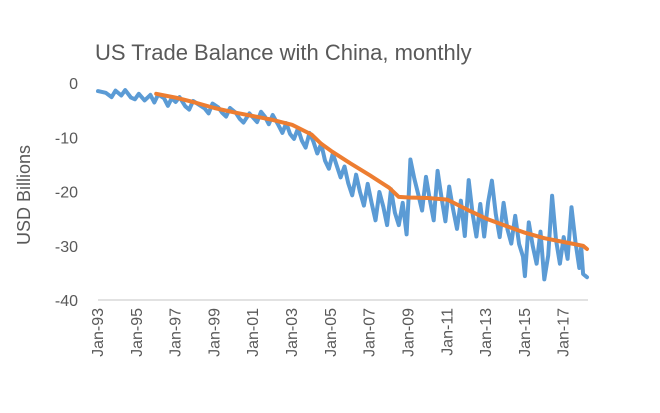 The height and width of the screenshot is (413, 660). I want to click on y-tick-label: -10, so click(66, 138).